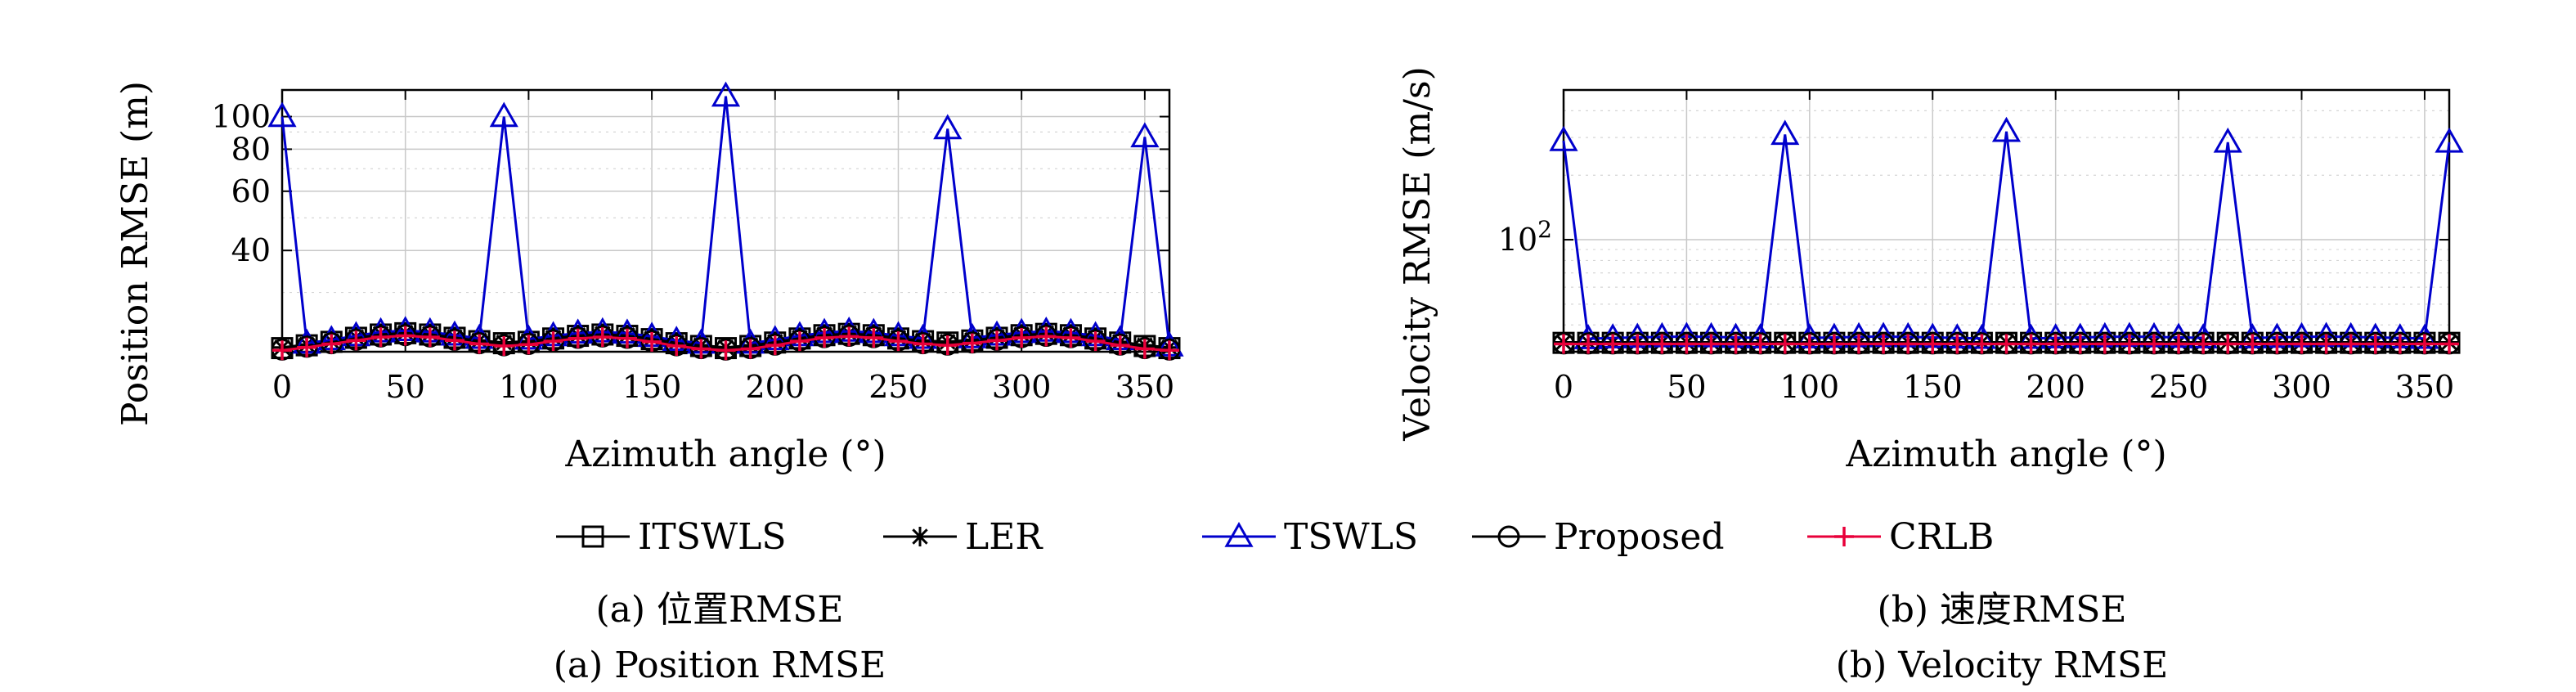 Image resolution: width=2576 pixels, height=692 pixels. What do you see at coordinates (720, 665) in the screenshot?
I see `caption-a-en: (a) Position RMSE` at bounding box center [720, 665].